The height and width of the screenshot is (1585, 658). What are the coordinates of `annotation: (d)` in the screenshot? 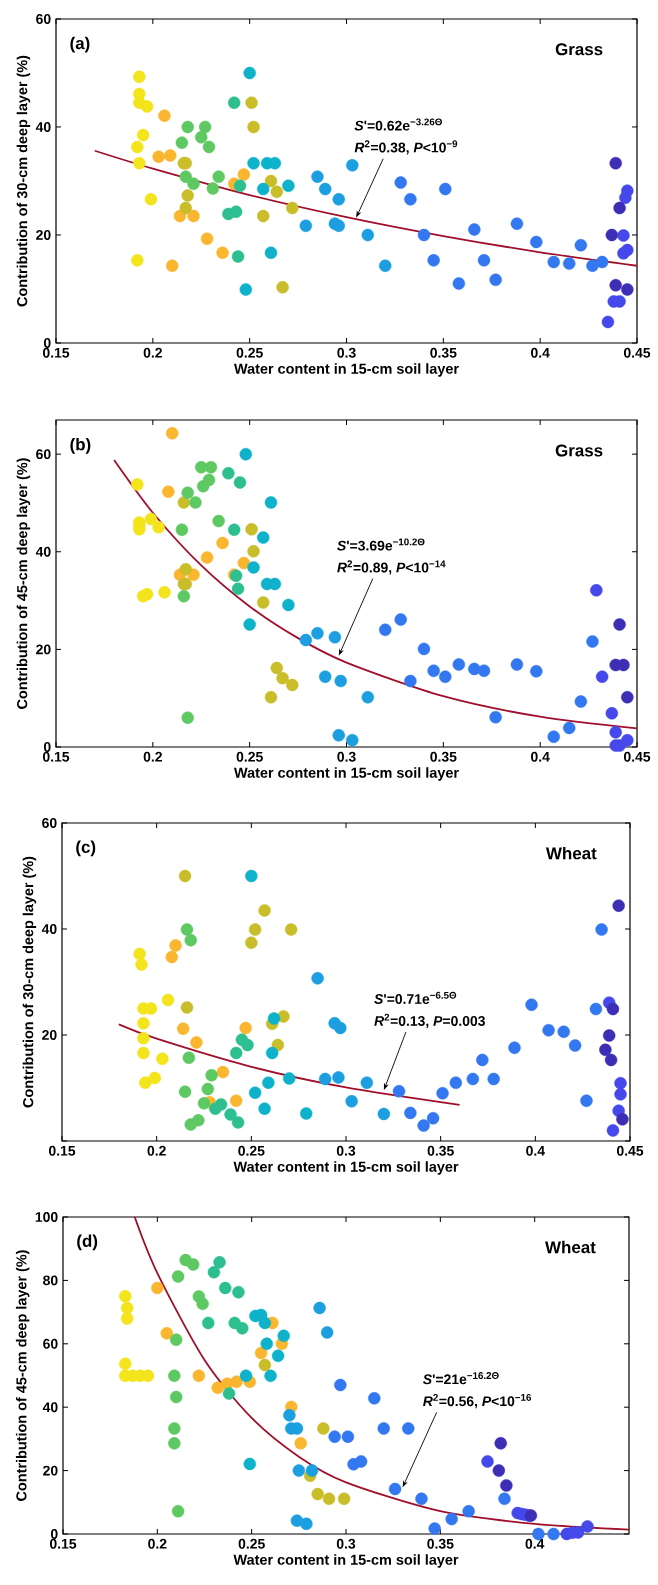 It's located at (87, 1242).